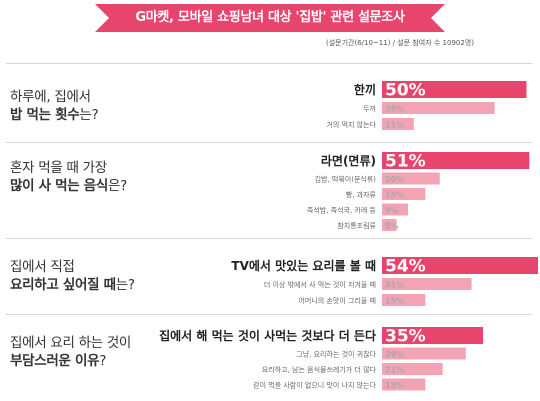  Describe the element at coordinates (54, 106) in the screenshot. I see `question-1: 하루에, 집에서 밥 먹는 횟수는?` at that location.